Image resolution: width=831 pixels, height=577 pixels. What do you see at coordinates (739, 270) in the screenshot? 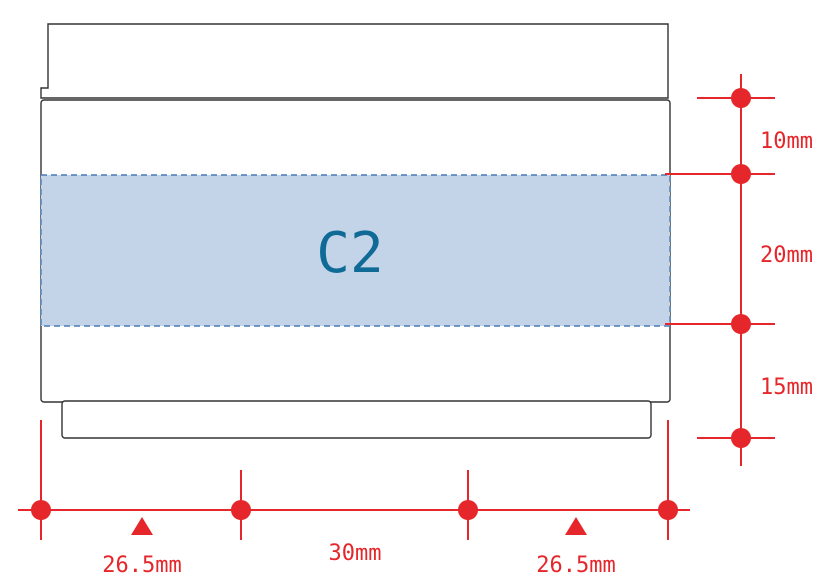
I see `vertical-dimension: 10mm 20mm 15mm` at bounding box center [739, 270].